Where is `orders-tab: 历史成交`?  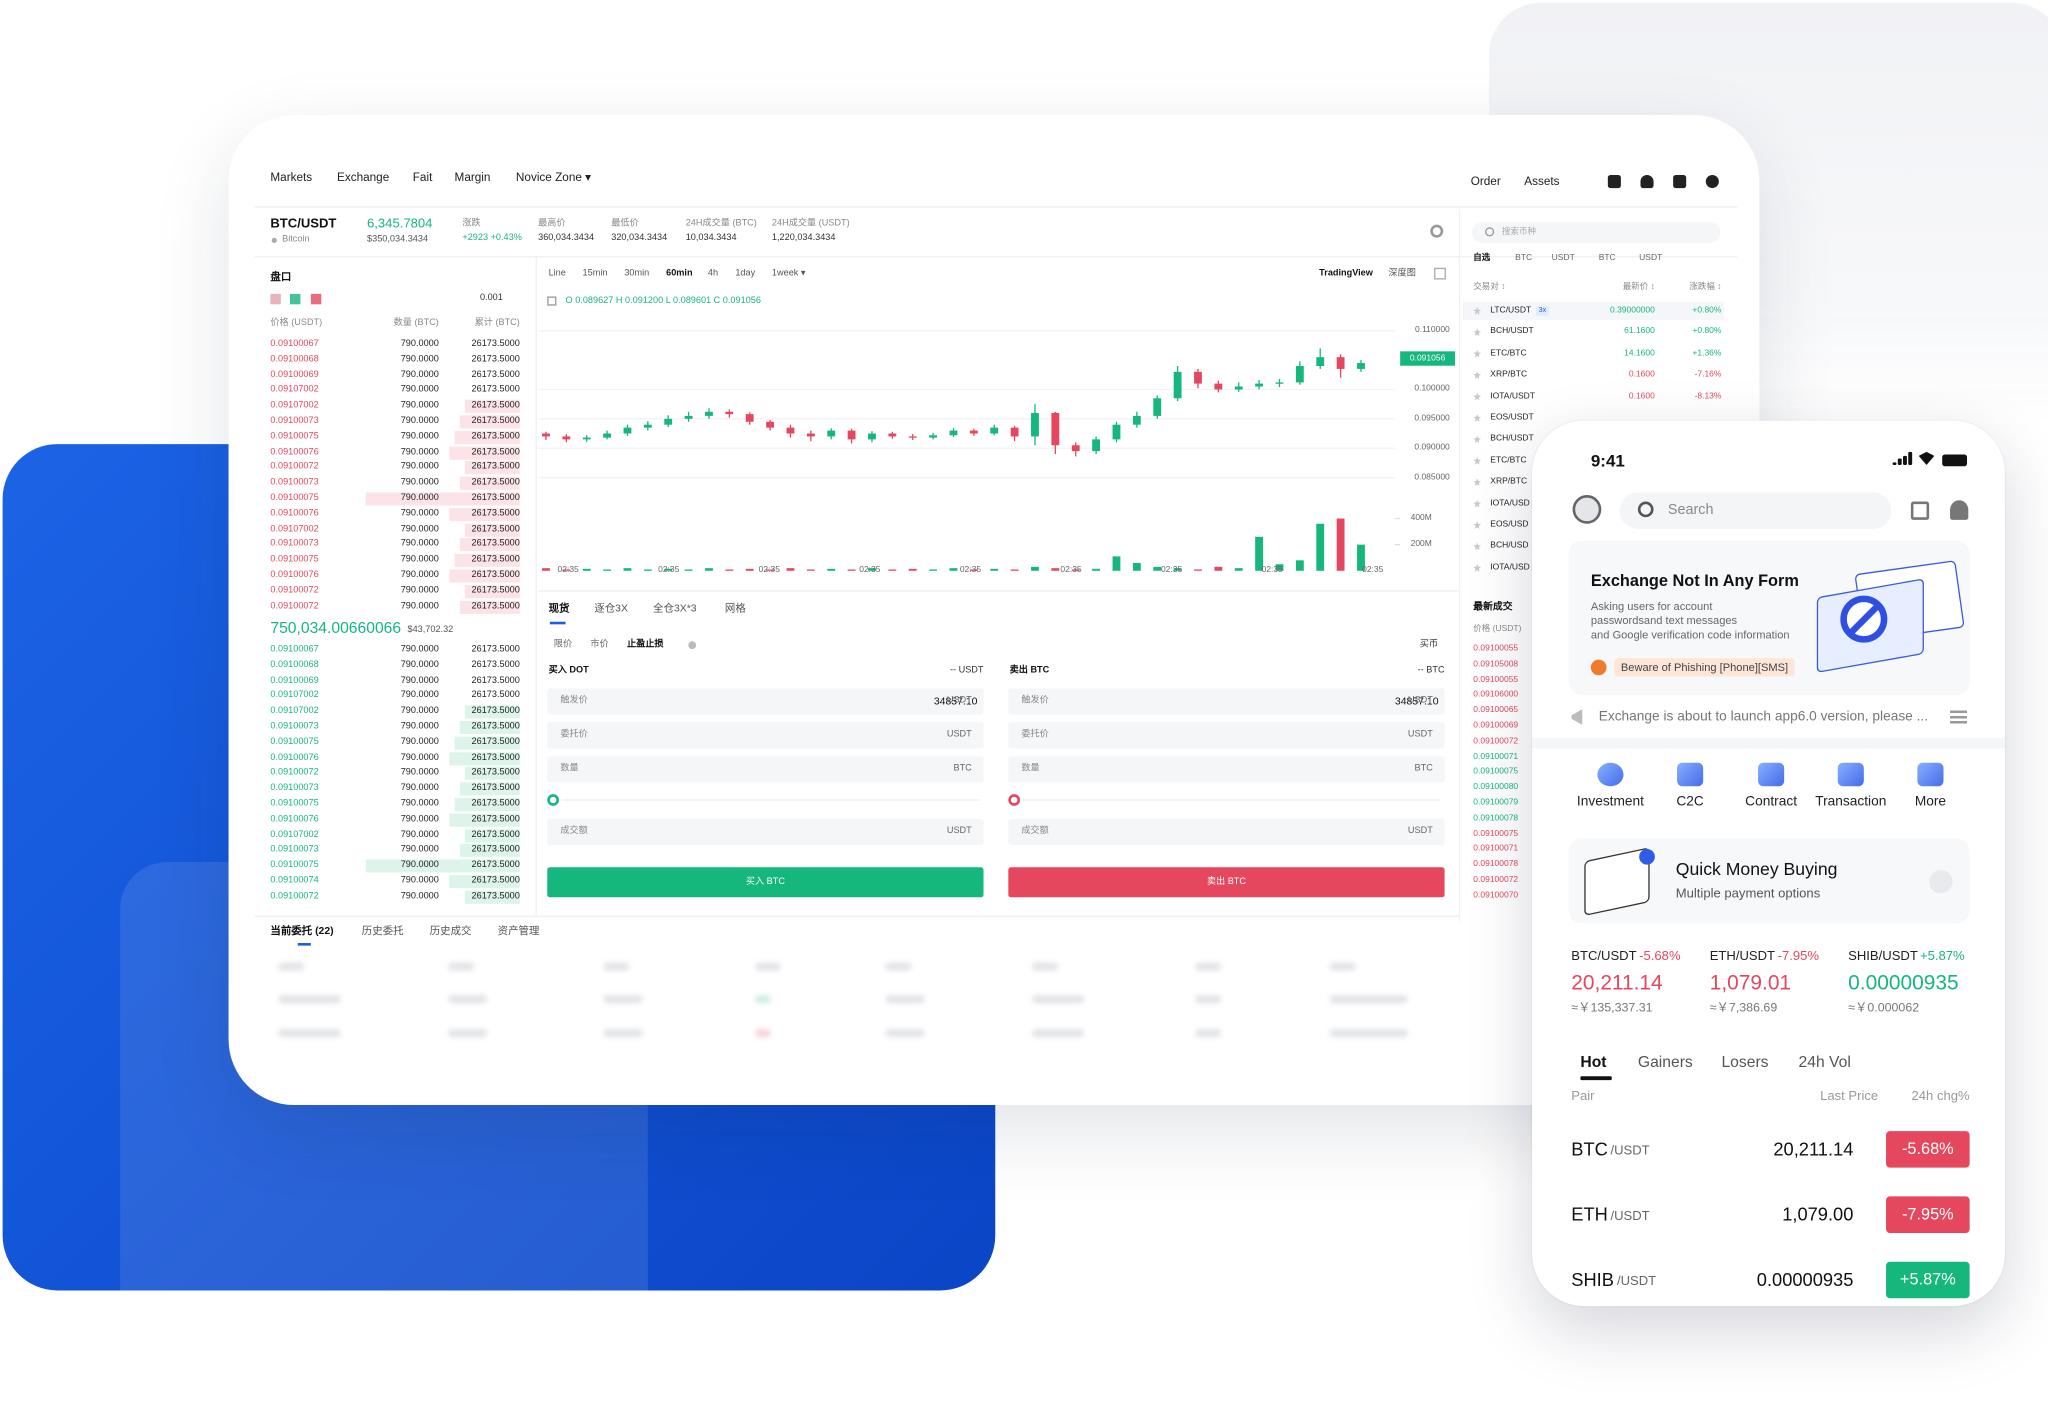
orders-tab: 历史成交 is located at coordinates (450, 930).